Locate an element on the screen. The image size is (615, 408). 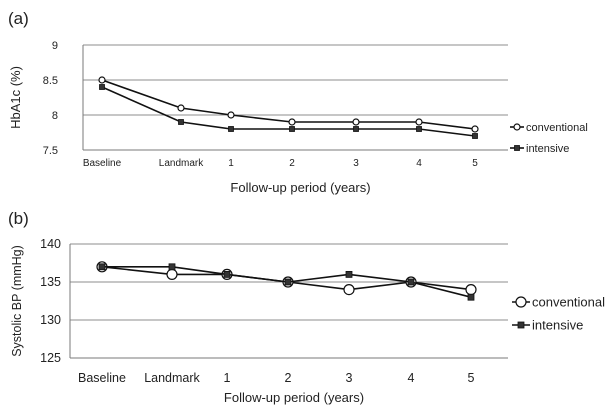
y-tick-label: 7.5 is located at coordinates (50, 151).